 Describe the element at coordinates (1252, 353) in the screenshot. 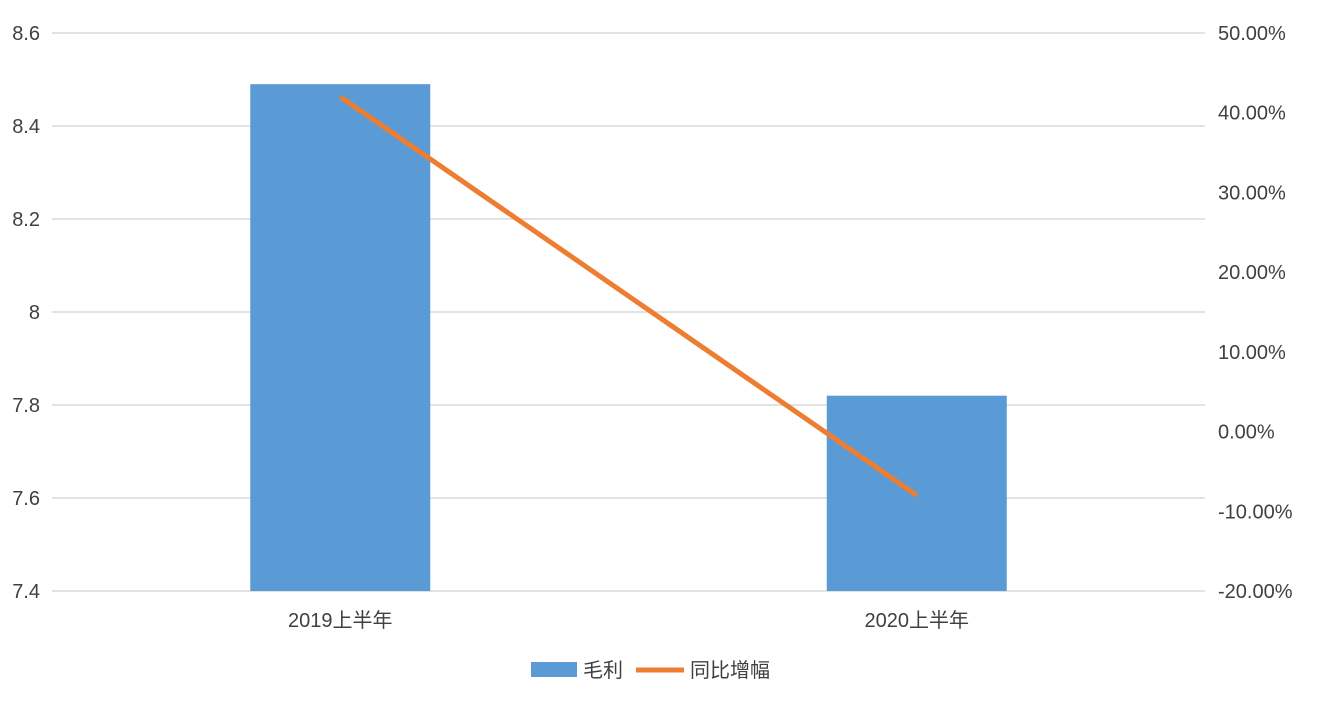

I see `y-right-tick-label: 10.00%` at that location.